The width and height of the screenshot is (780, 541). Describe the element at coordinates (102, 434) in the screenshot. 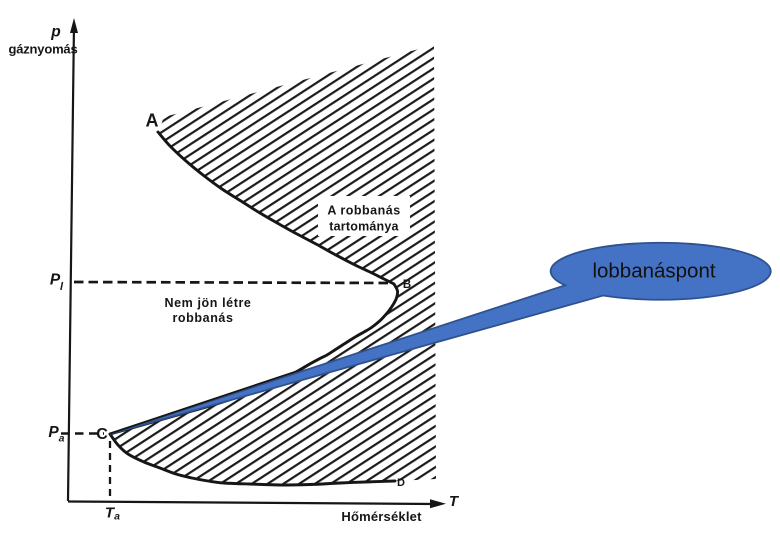

I see `svg-text: C` at that location.